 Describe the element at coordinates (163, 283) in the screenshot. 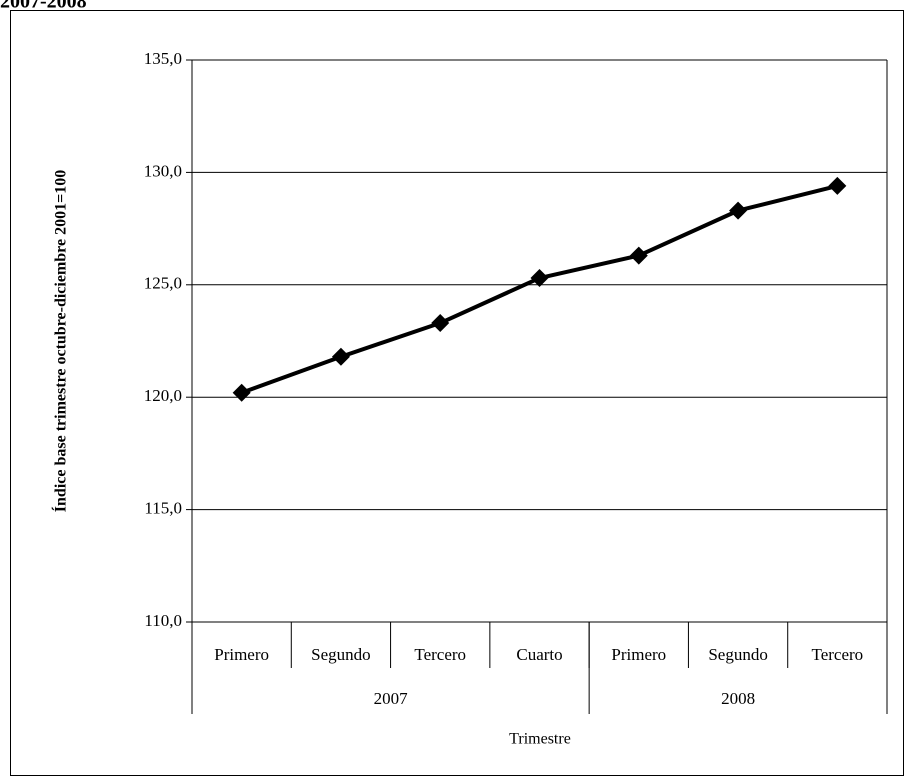

I see `y-tick-label: 125,0` at that location.